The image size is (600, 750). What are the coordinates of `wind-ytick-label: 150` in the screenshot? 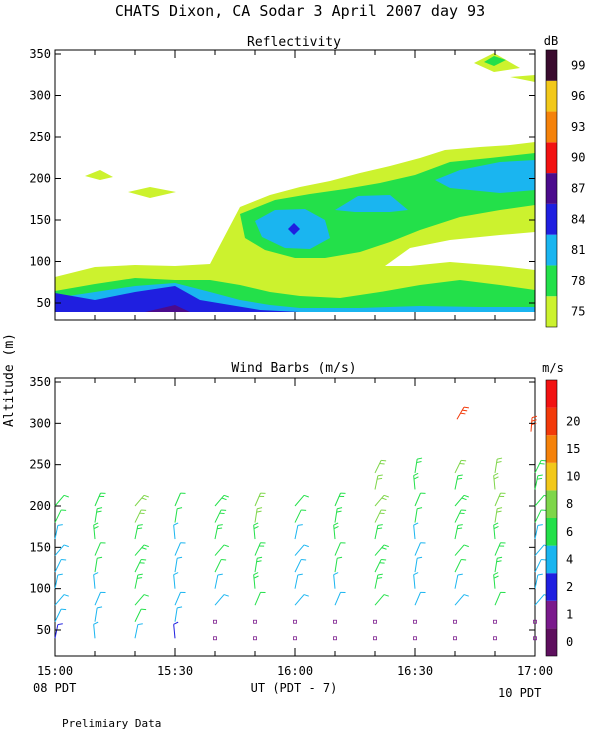 It's located at (40, 547).